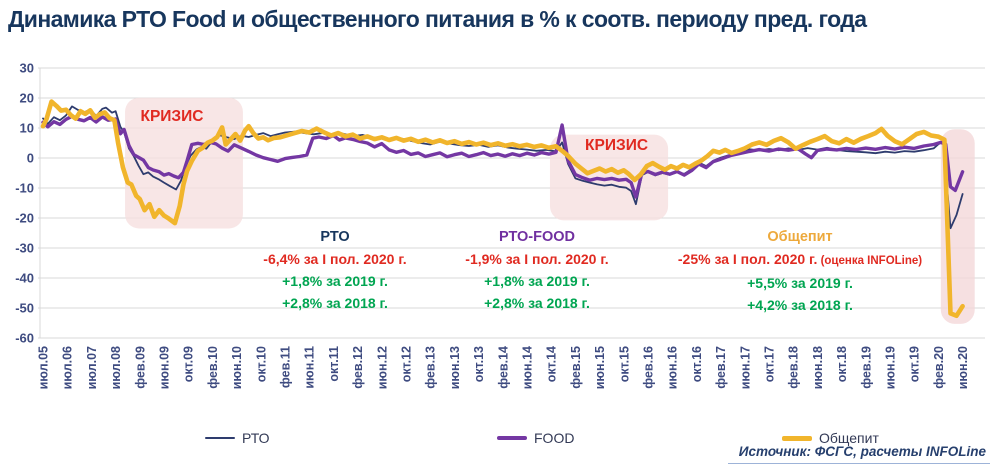 This screenshot has width=996, height=473. Describe the element at coordinates (213, 367) in the screenshot. I see `x-tick-label: фев.10` at that location.